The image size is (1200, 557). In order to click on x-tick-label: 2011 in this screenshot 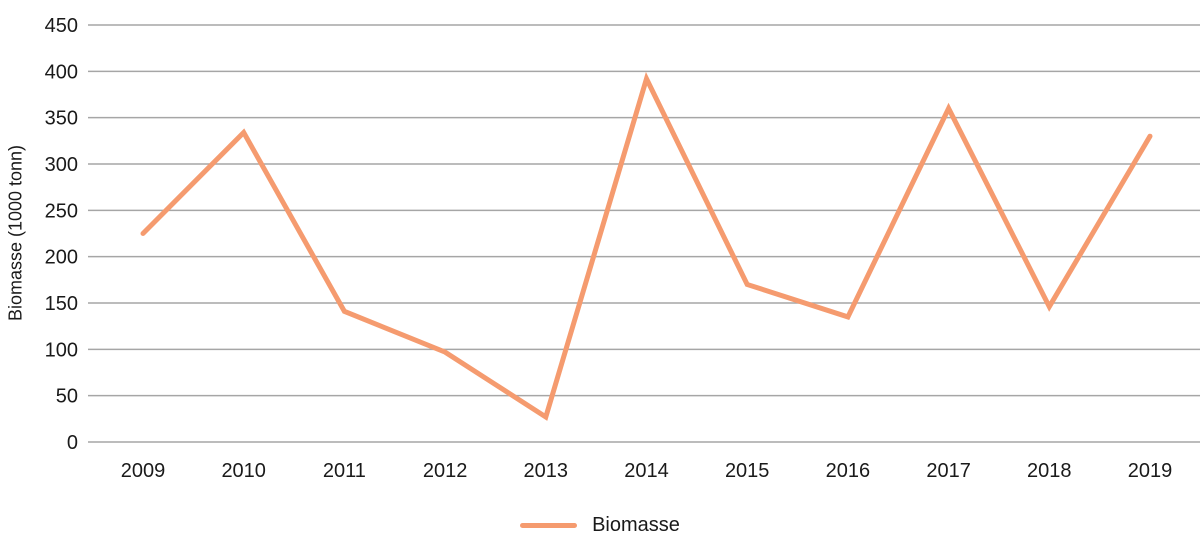, I will do `click(344, 471)`.